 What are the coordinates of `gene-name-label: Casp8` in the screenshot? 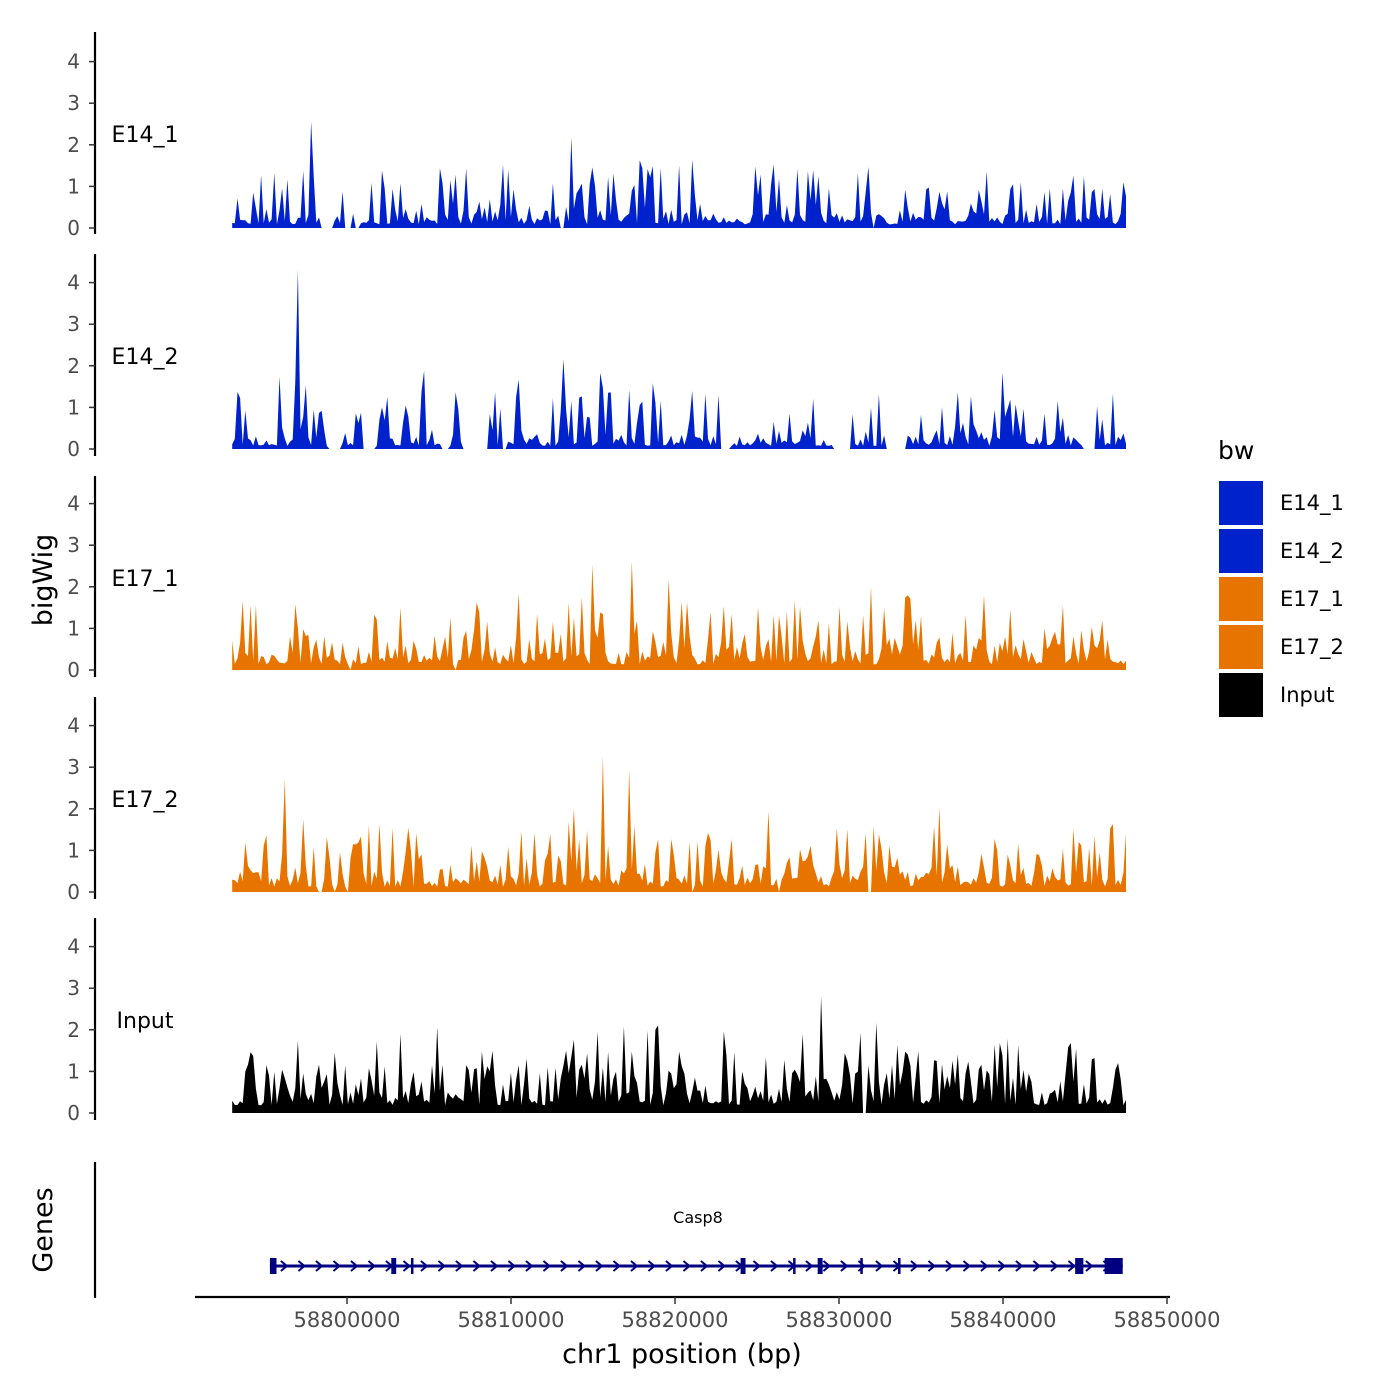 It's located at (698, 1217).